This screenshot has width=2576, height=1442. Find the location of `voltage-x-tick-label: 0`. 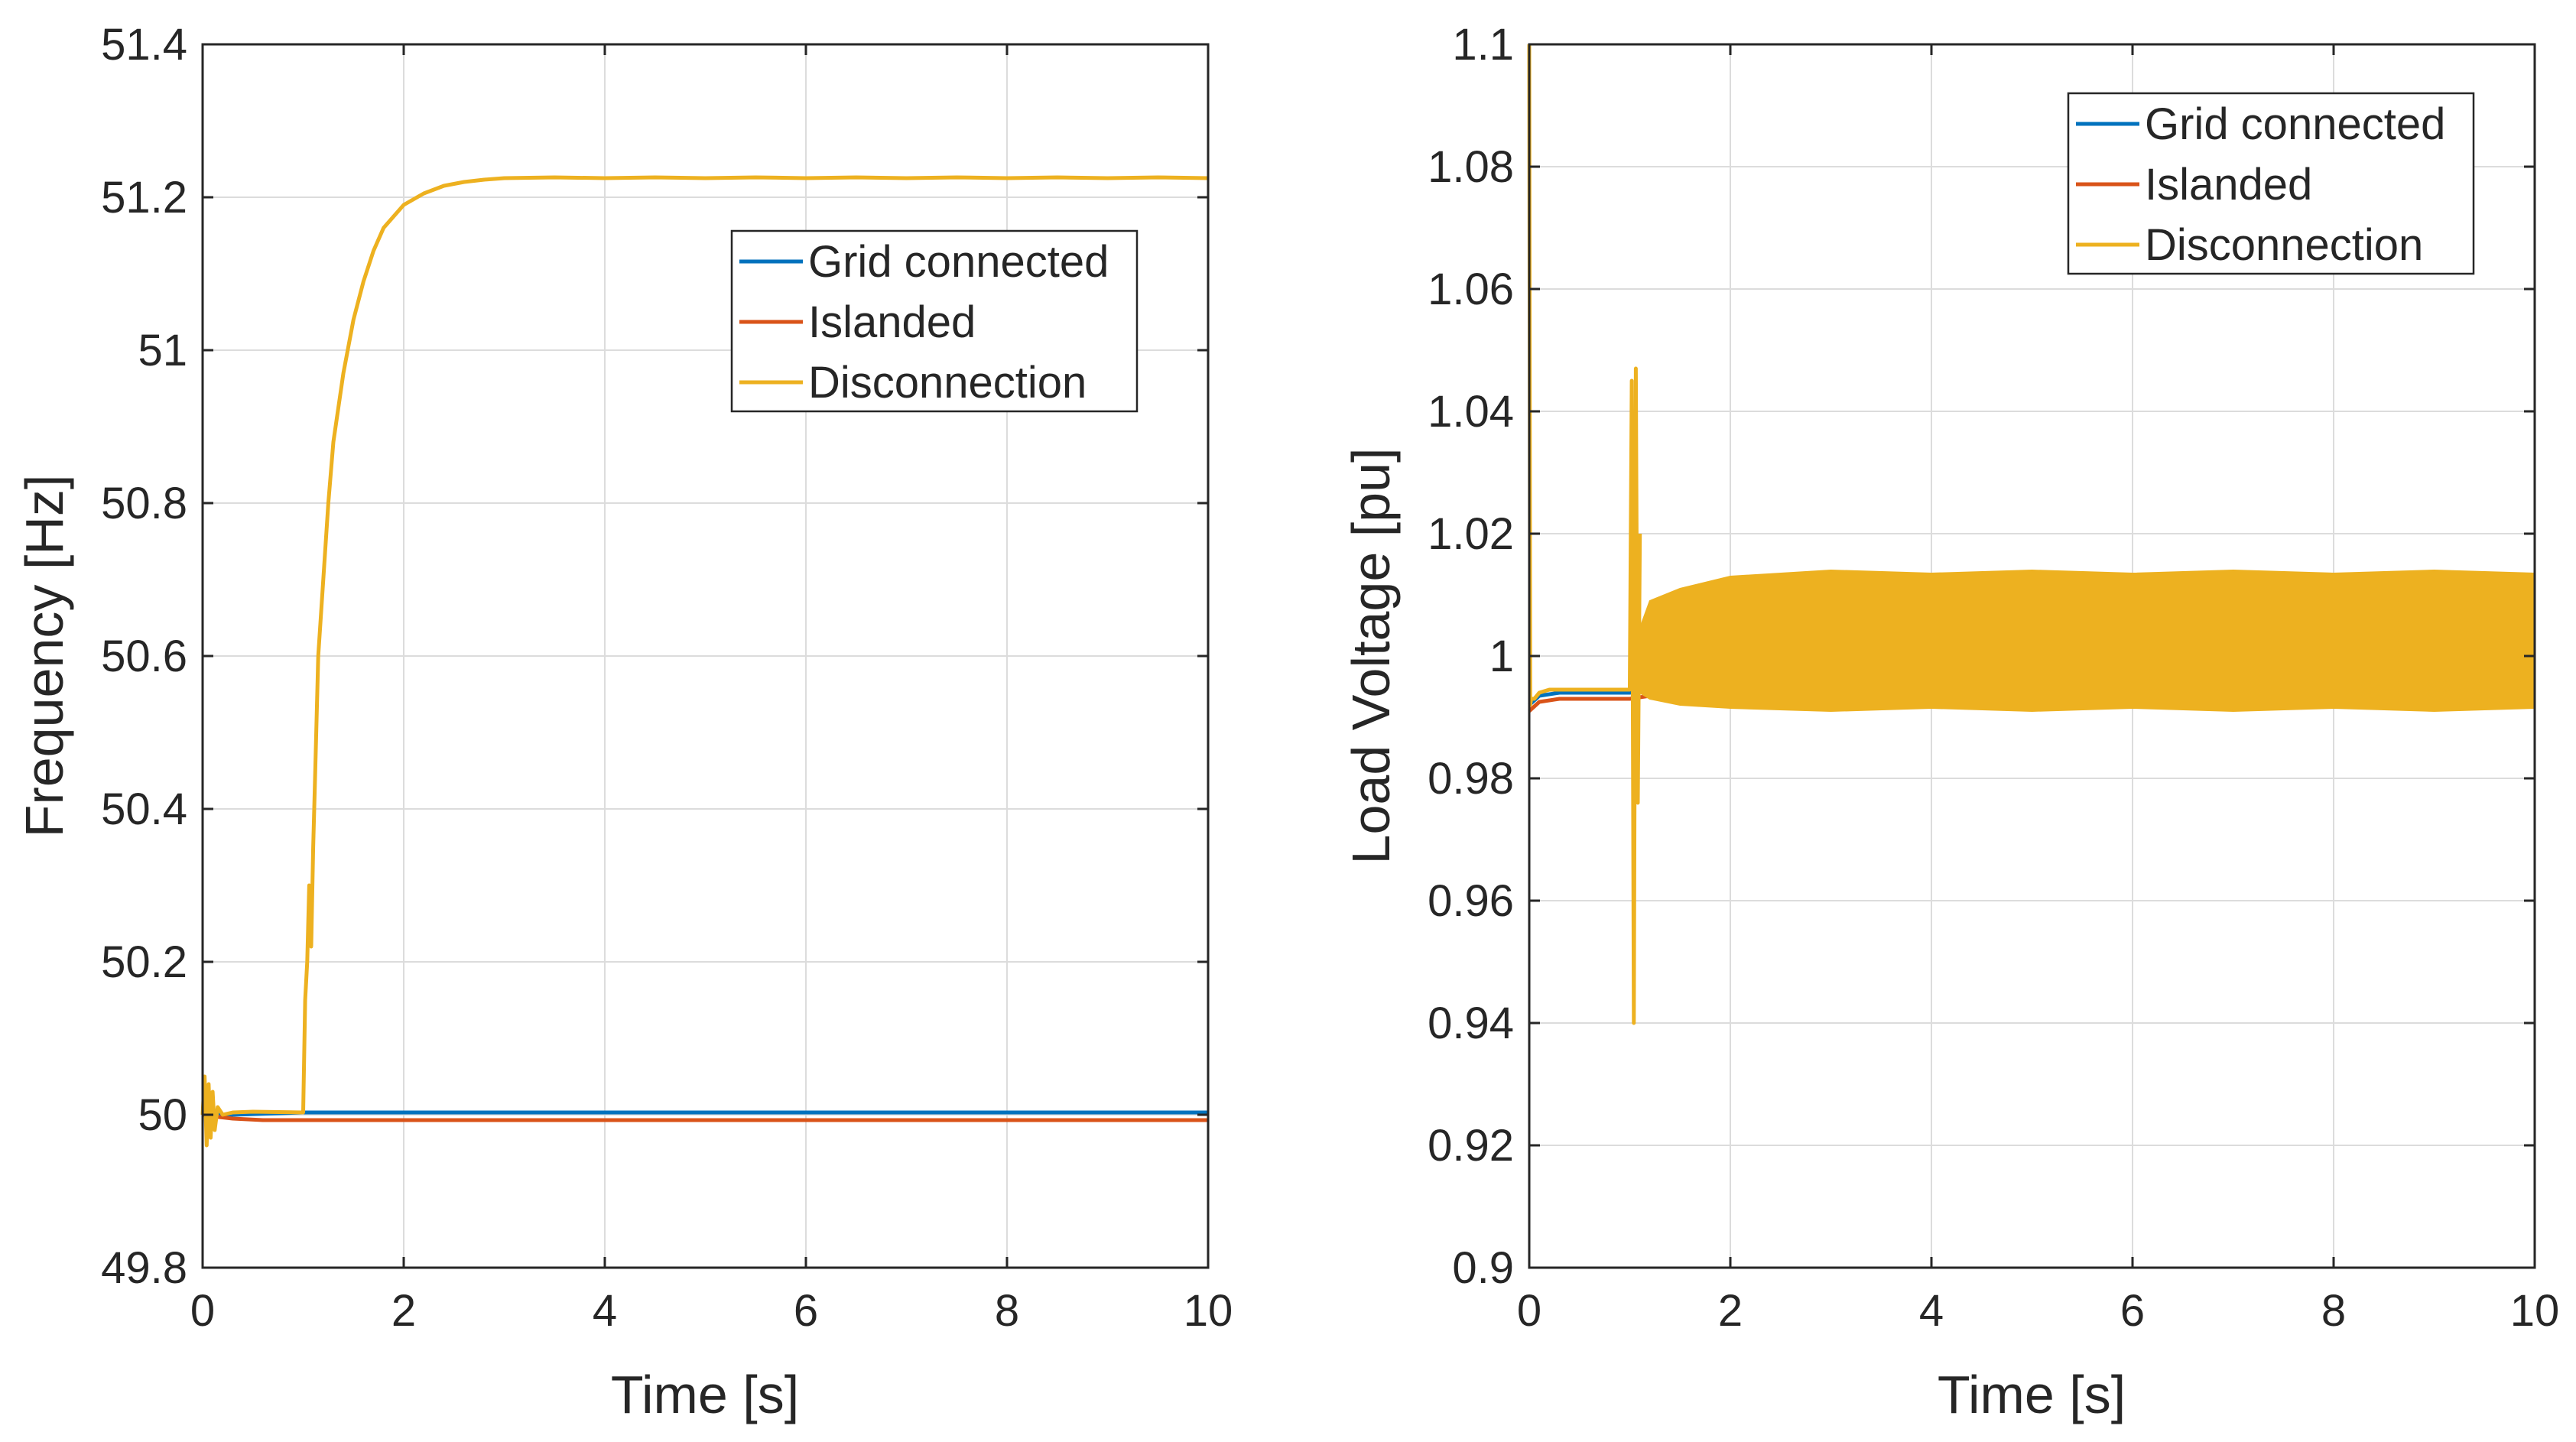

voltage-x-tick-label: 0 is located at coordinates (1529, 1311).